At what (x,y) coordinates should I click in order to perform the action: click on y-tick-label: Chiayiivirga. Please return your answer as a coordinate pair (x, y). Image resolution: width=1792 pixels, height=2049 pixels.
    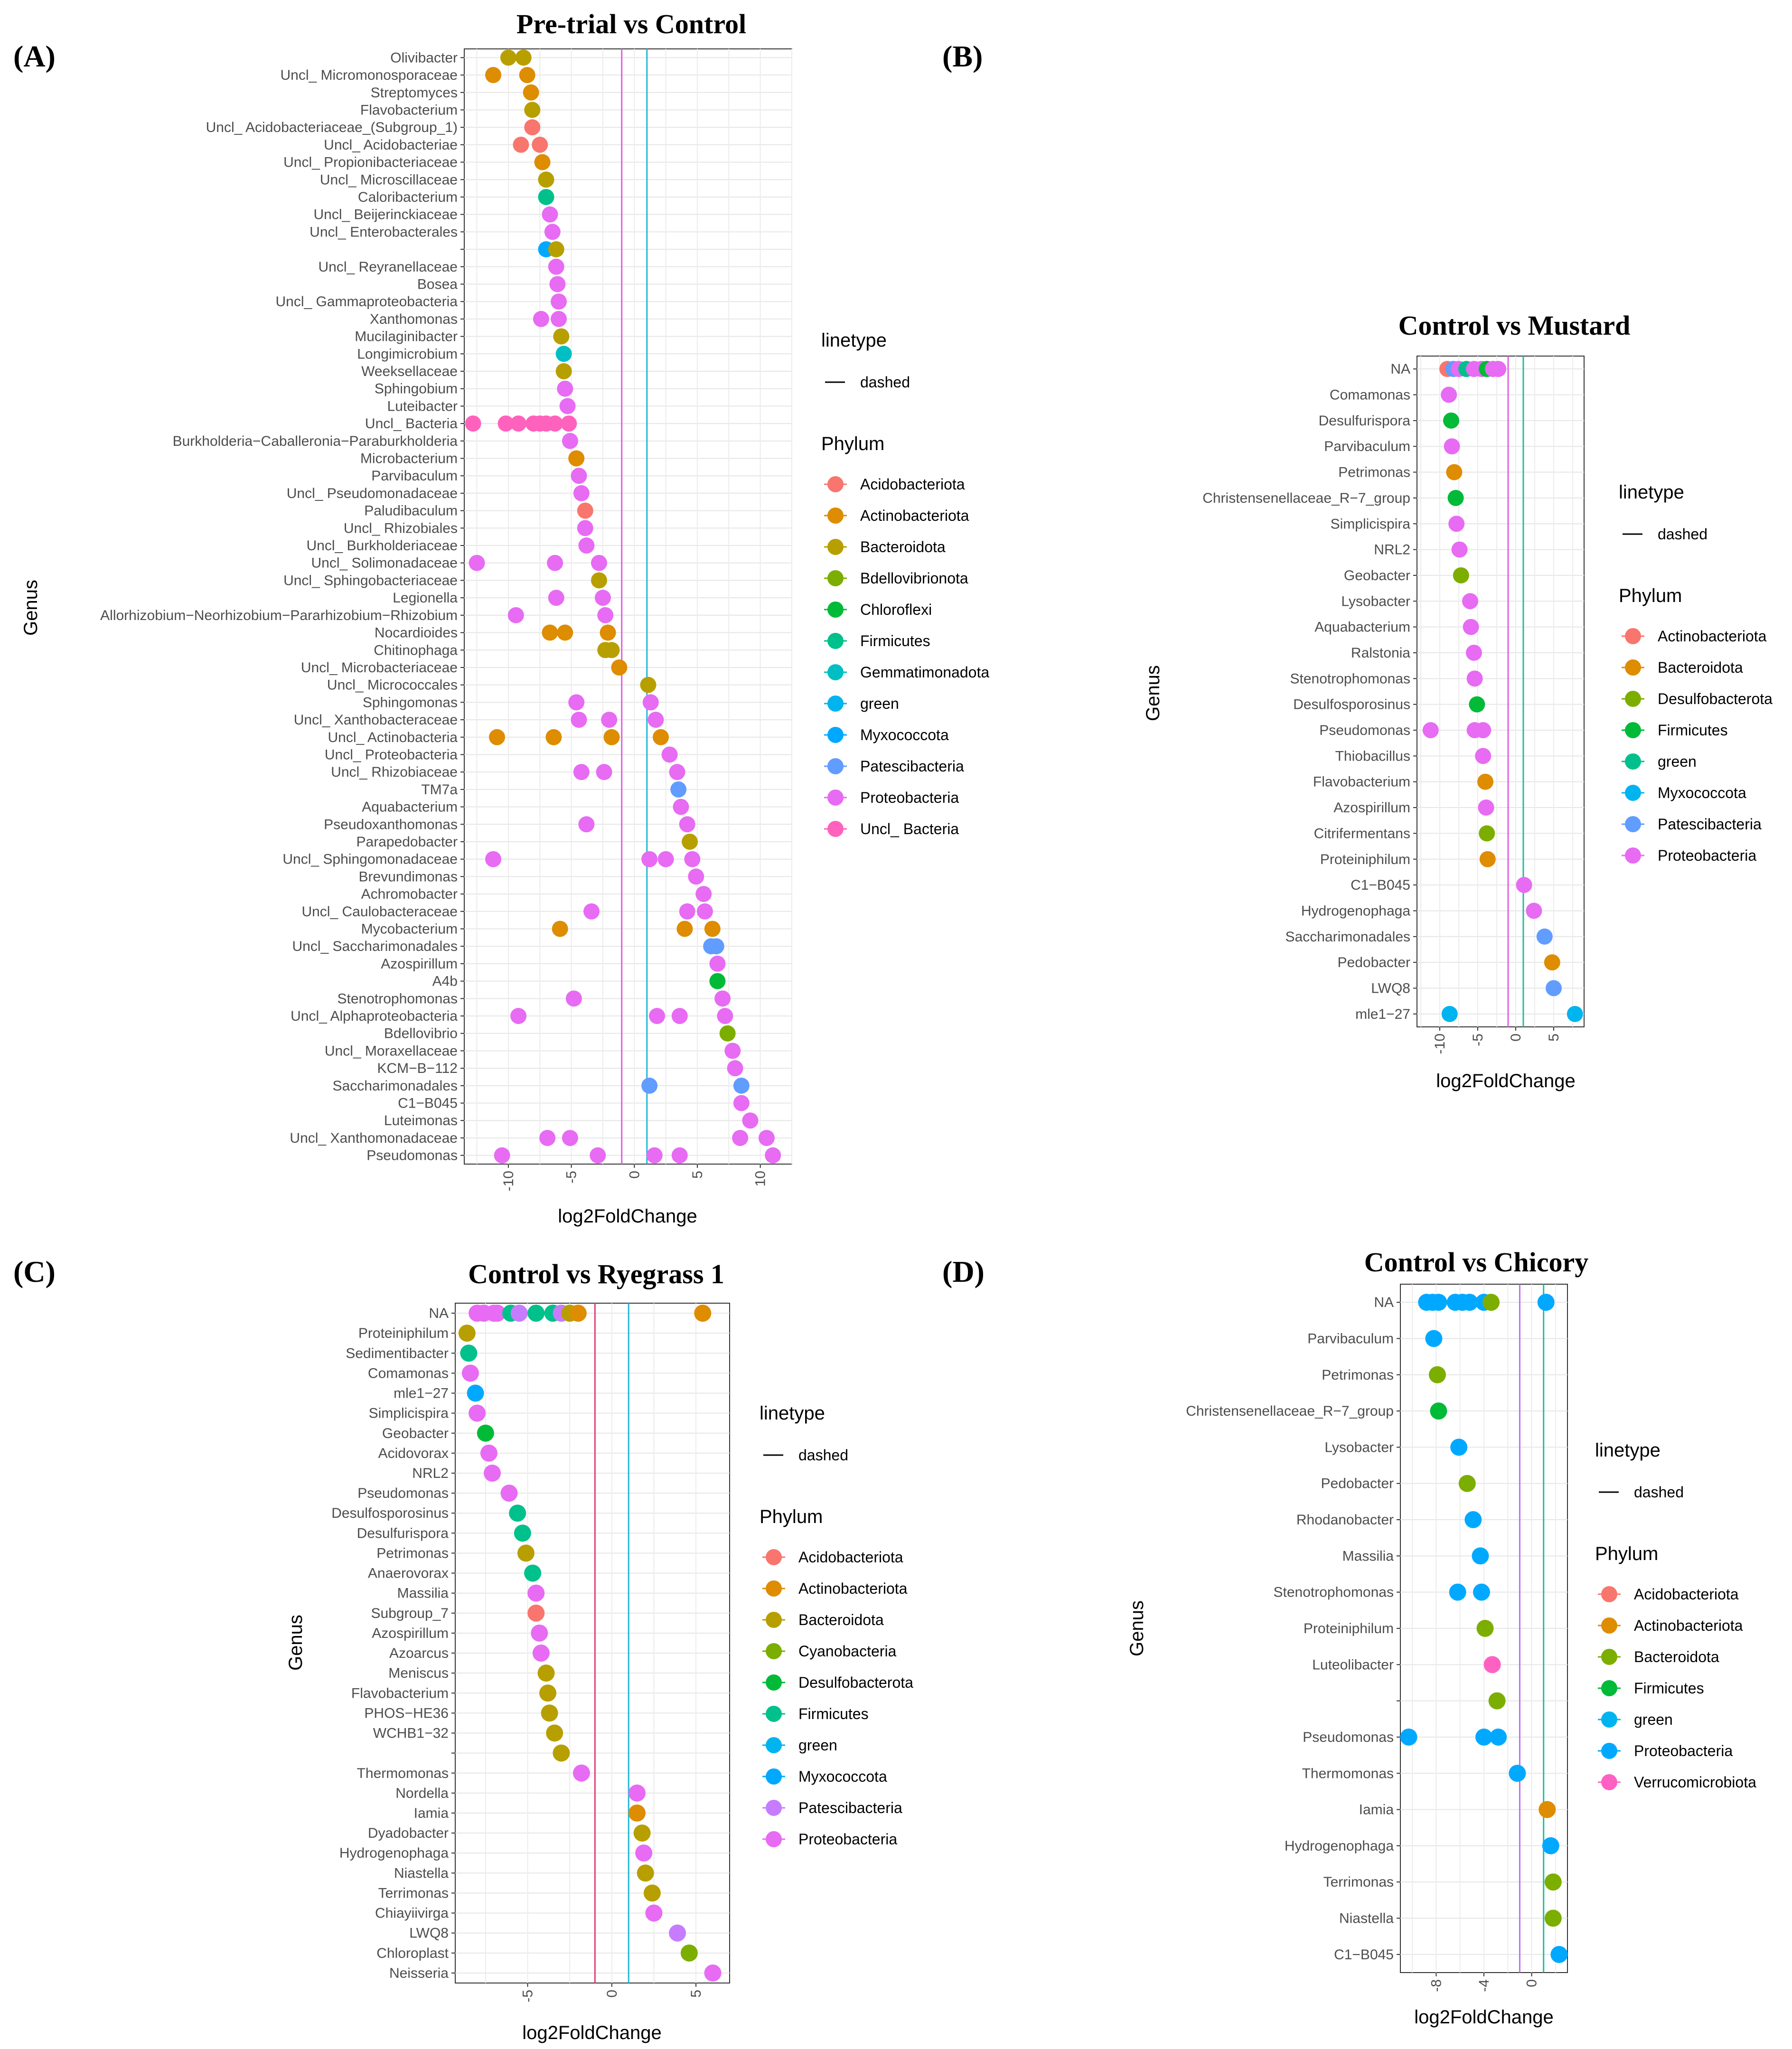
    Looking at the image, I should click on (412, 1913).